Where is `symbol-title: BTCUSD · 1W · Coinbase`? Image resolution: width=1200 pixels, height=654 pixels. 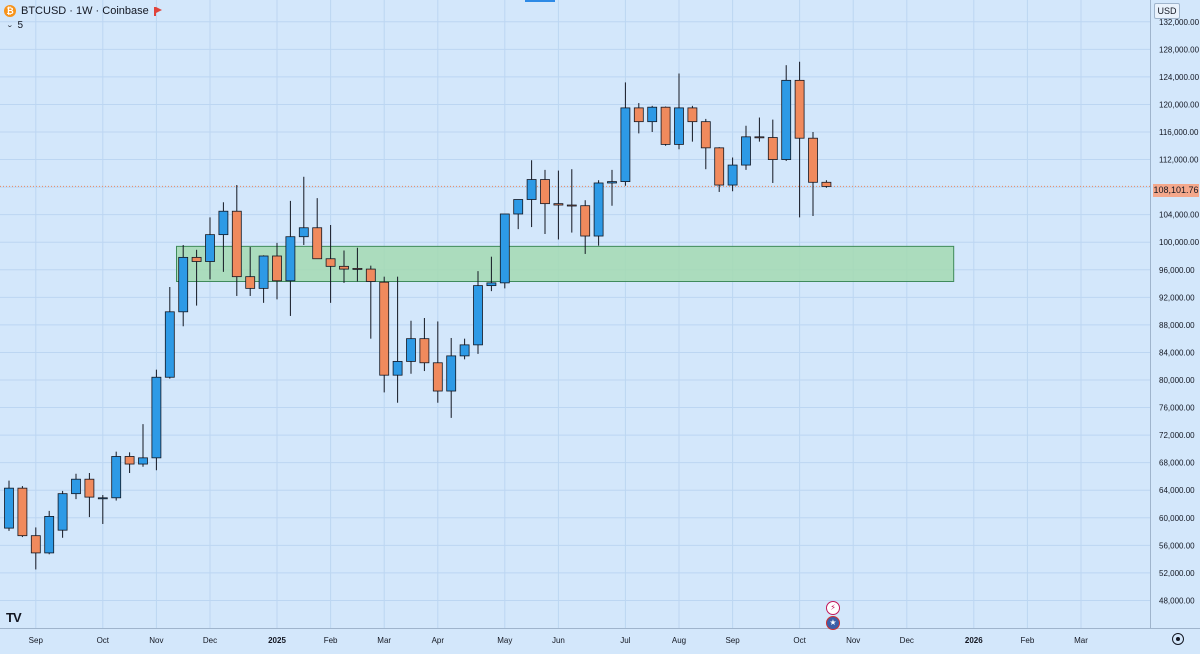 symbol-title: BTCUSD · 1W · Coinbase is located at coordinates (85, 11).